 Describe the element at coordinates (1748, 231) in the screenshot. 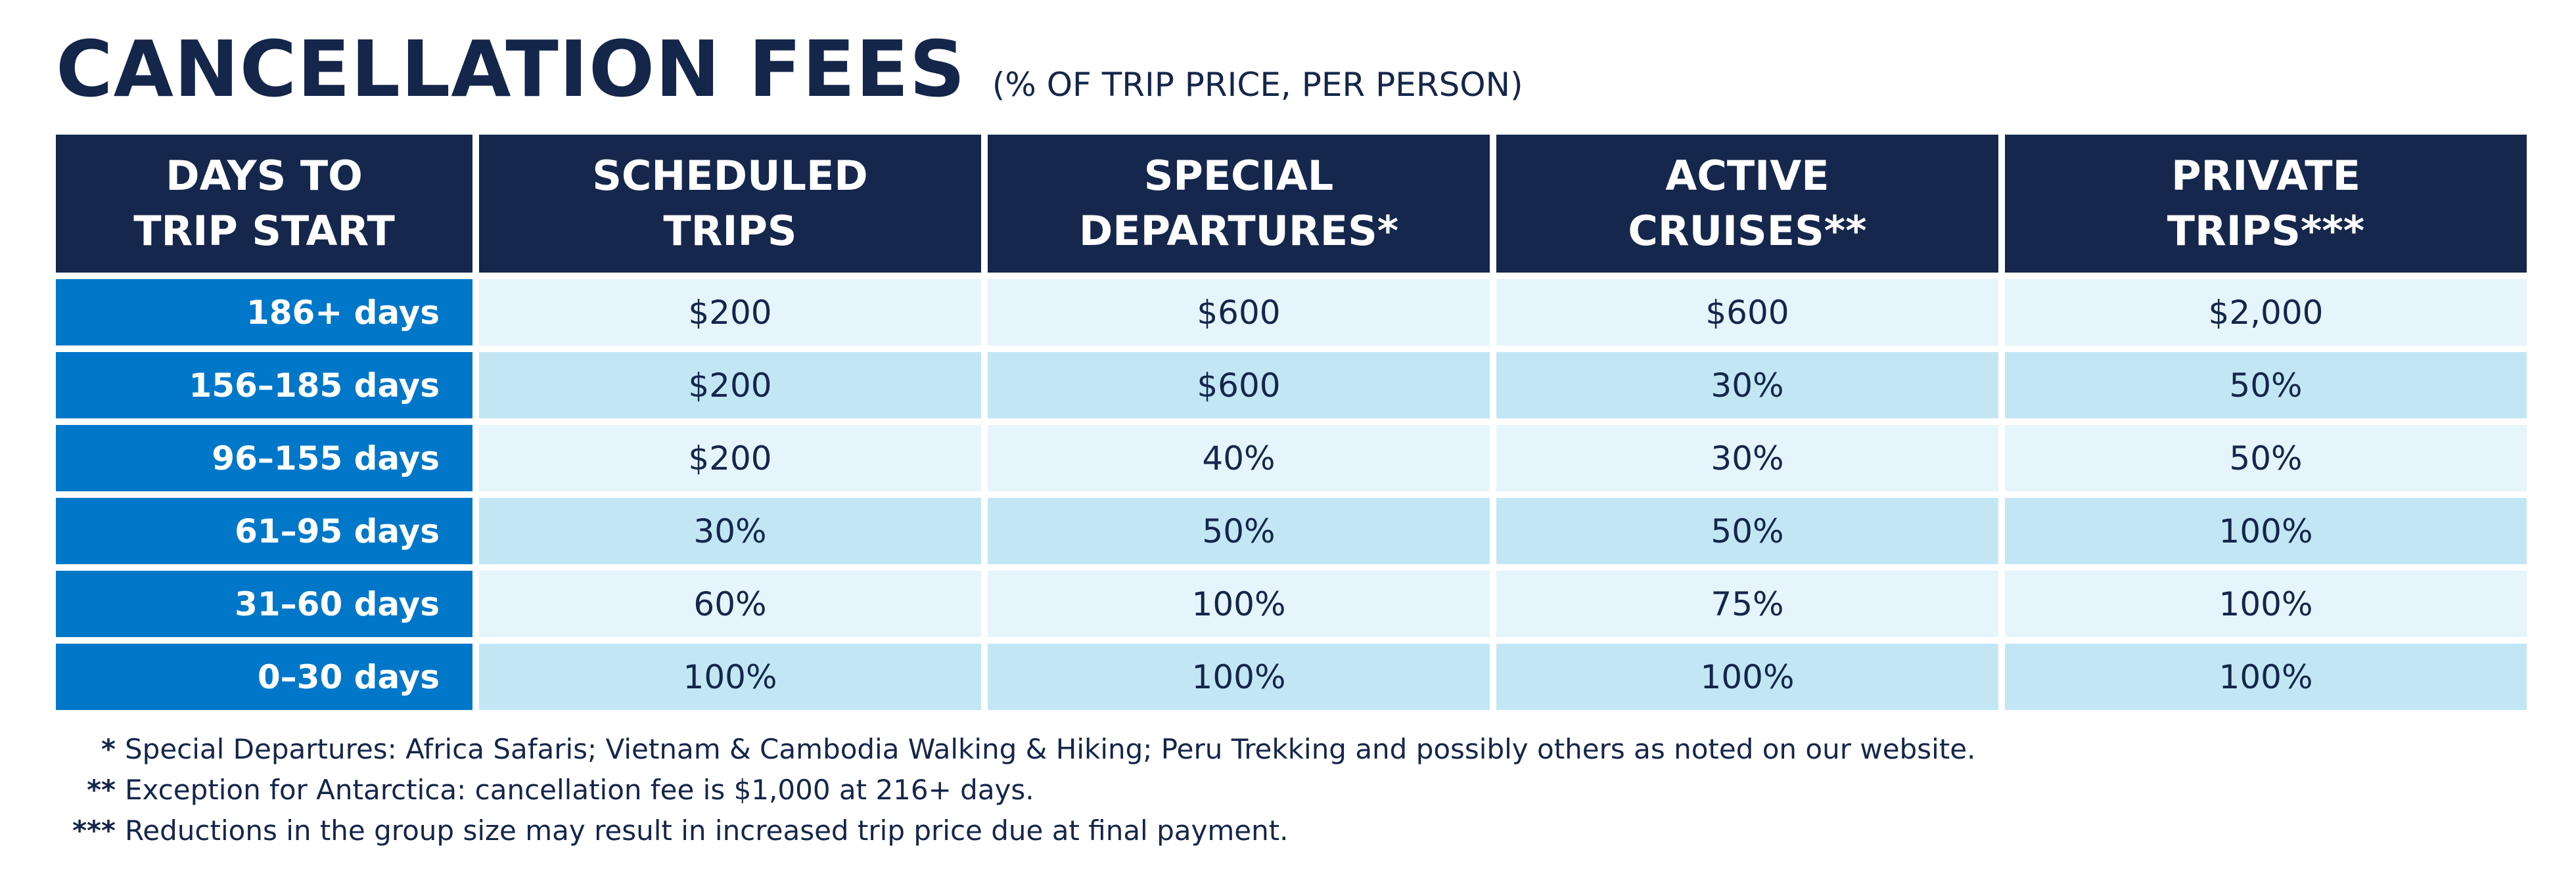

I see `header-line: CRUISES**` at that location.